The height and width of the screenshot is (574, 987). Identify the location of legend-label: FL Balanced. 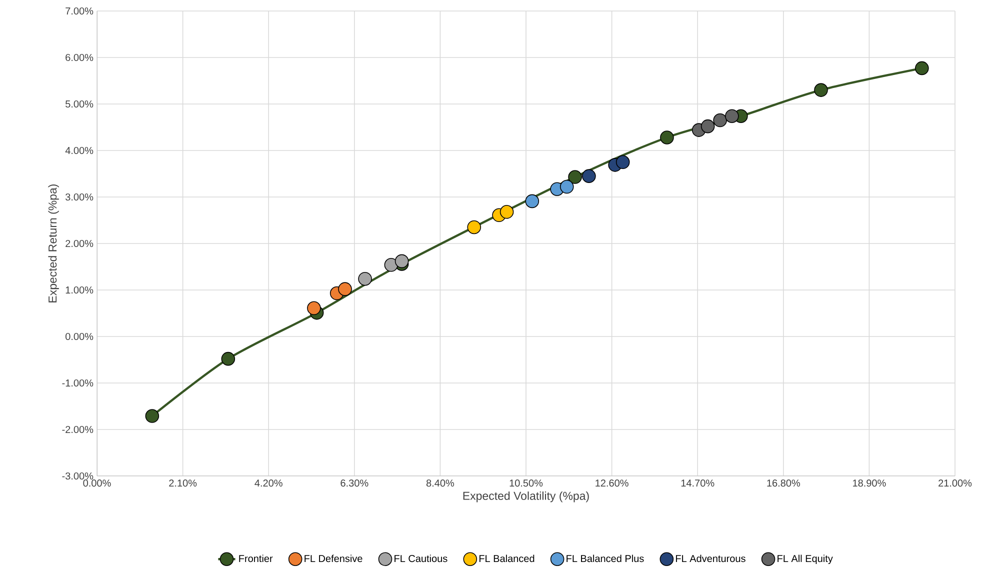
(506, 558).